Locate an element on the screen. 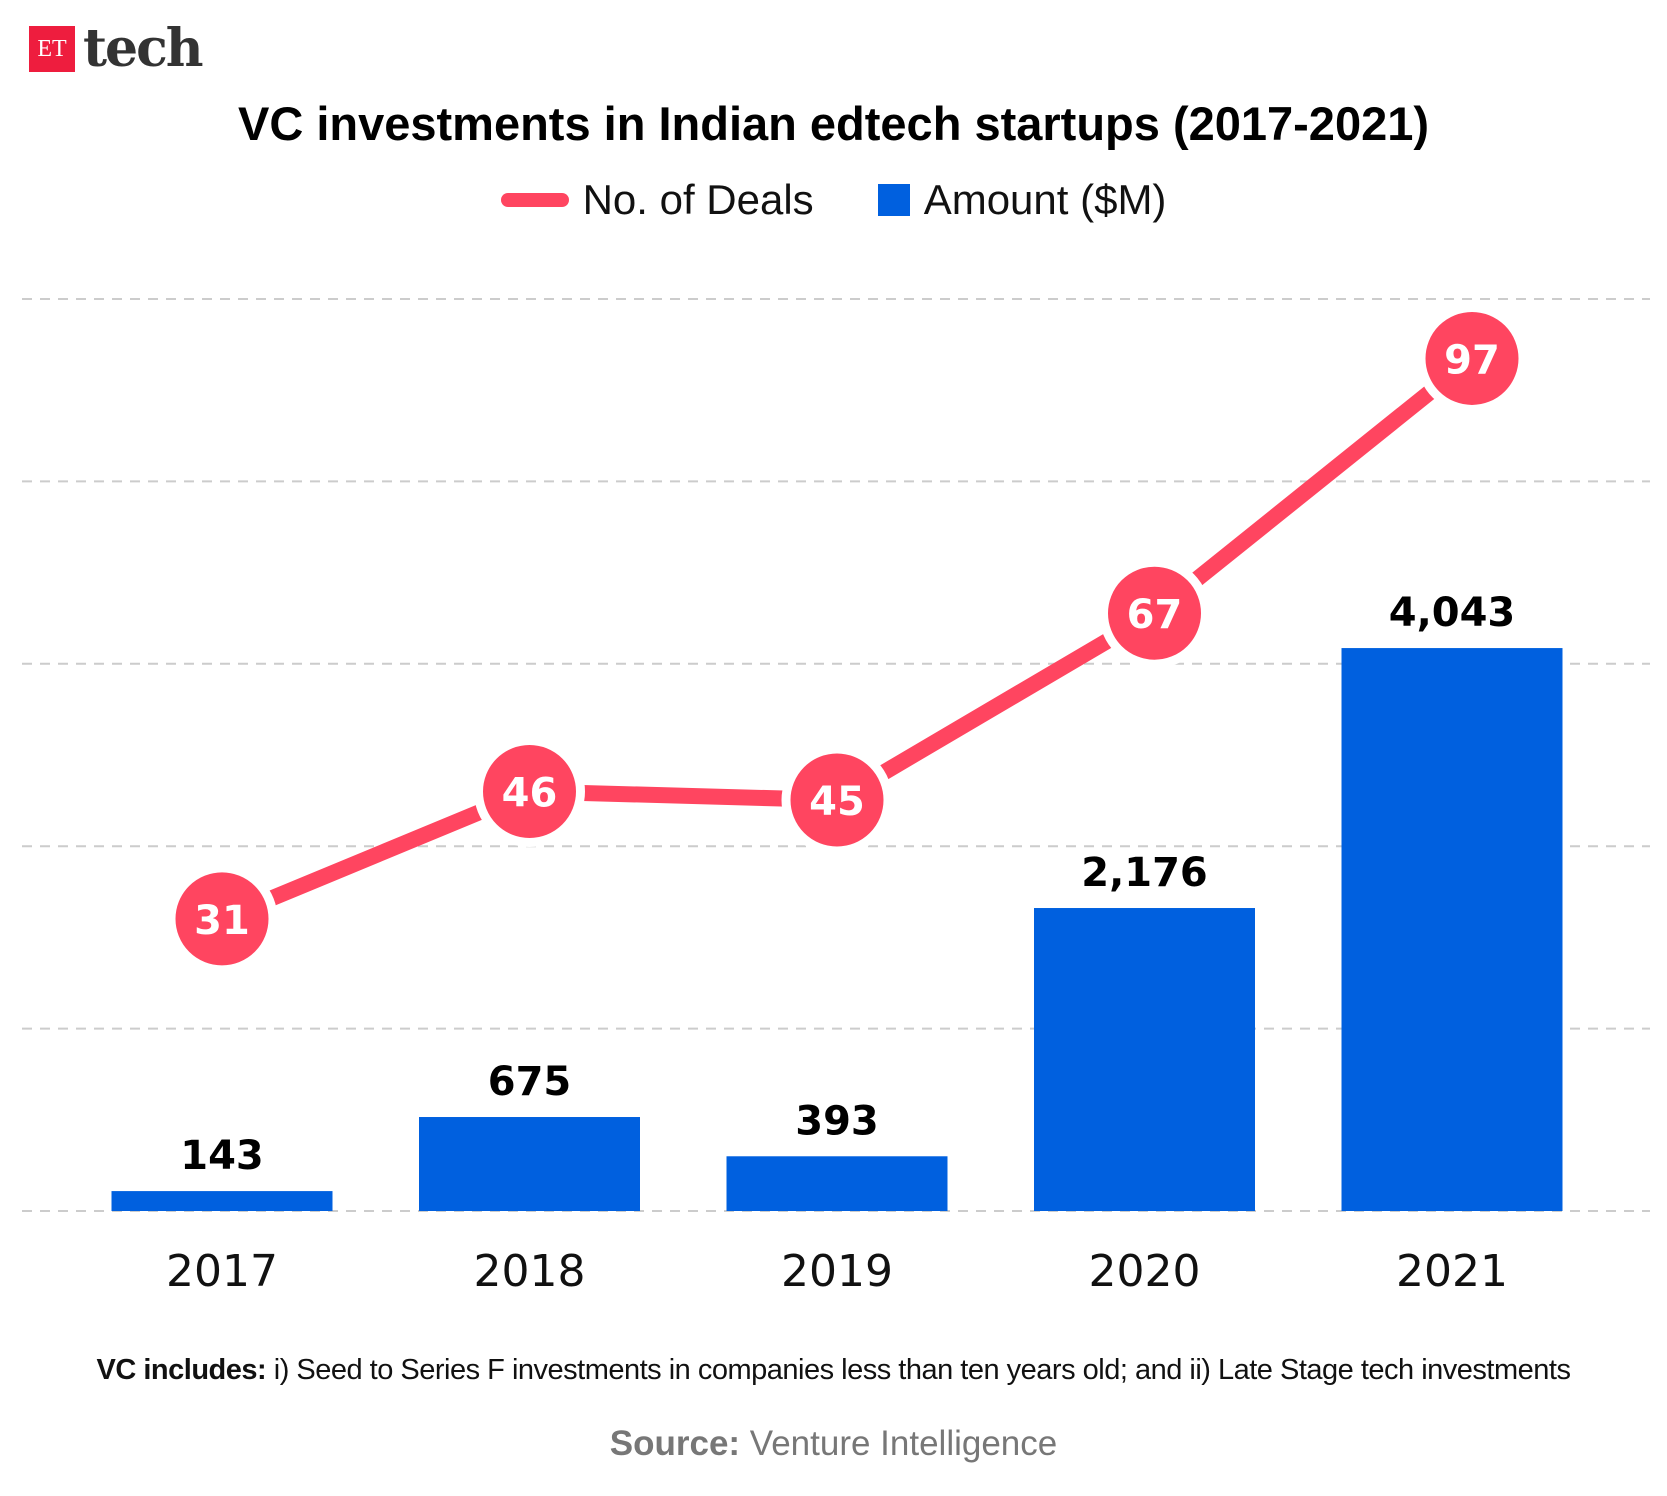 The height and width of the screenshot is (1496, 1667). deals-label: 67 is located at coordinates (1155, 615).